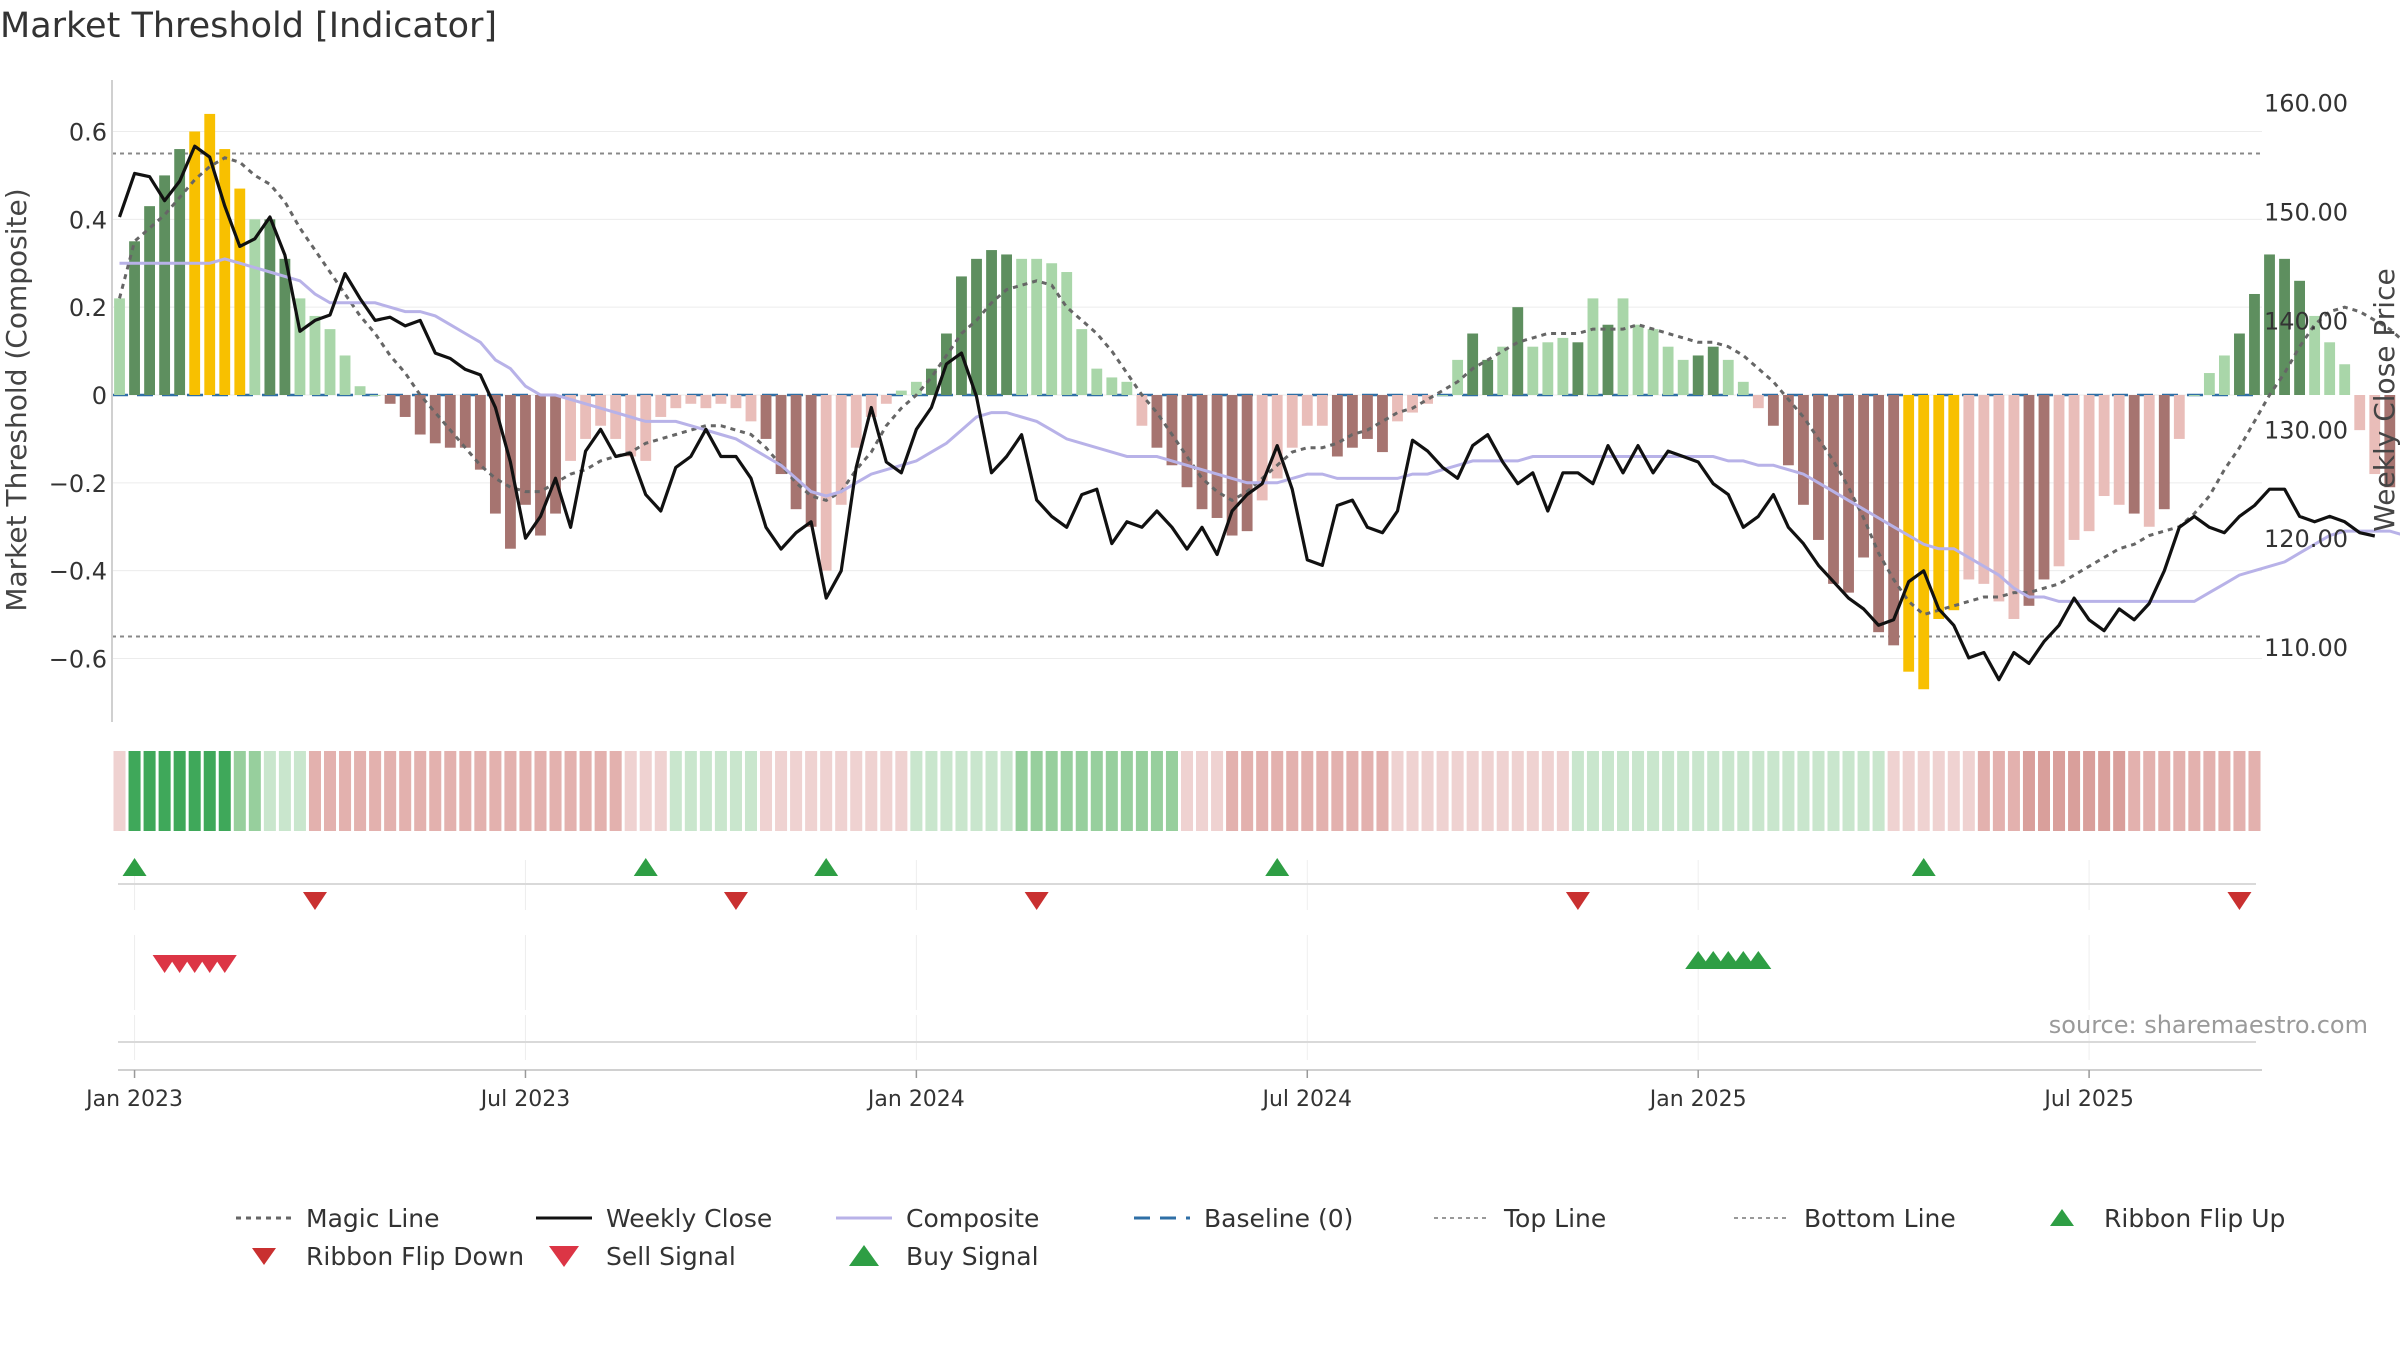  I want to click on right-tick-label: 130.00, so click(2306, 430).